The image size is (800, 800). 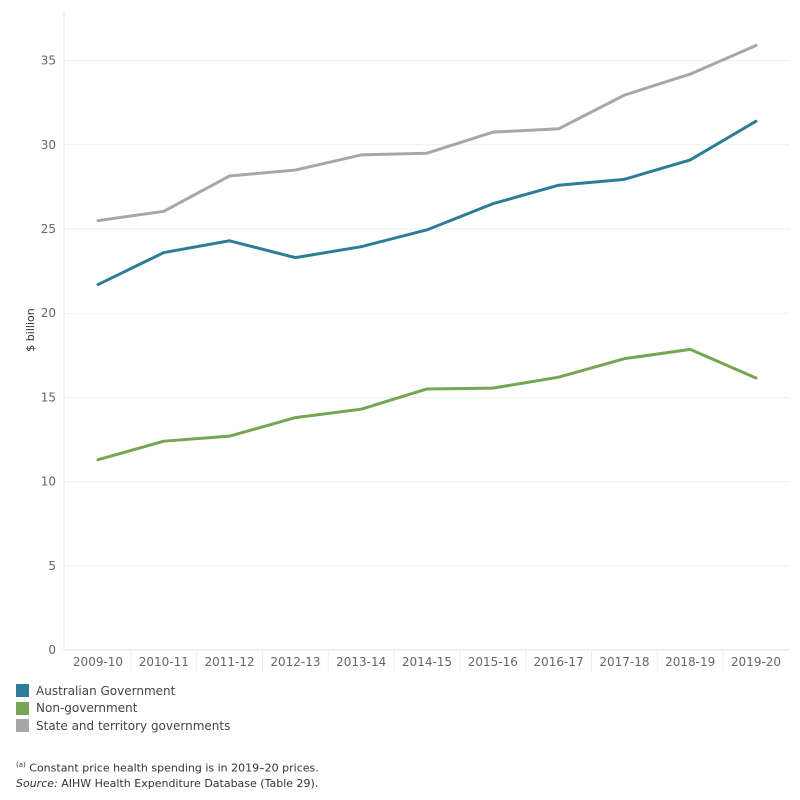 What do you see at coordinates (133, 725) in the screenshot?
I see `legend-label: State and territory governments` at bounding box center [133, 725].